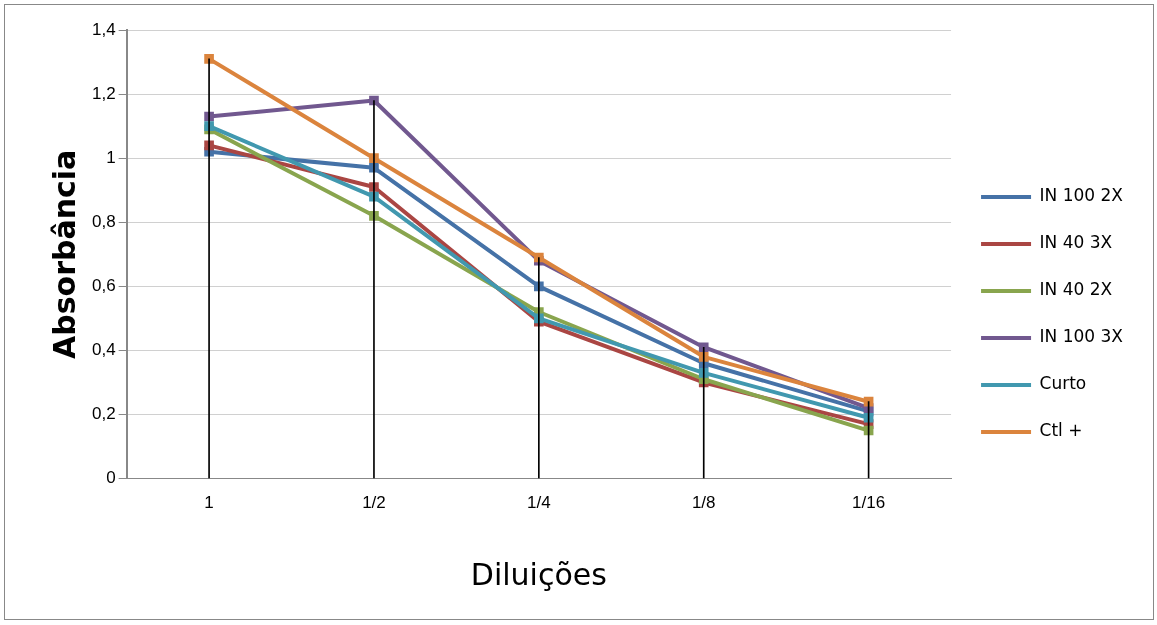 Image resolution: width=1157 pixels, height=625 pixels. I want to click on legend-label: IN 40 2X, so click(1076, 289).